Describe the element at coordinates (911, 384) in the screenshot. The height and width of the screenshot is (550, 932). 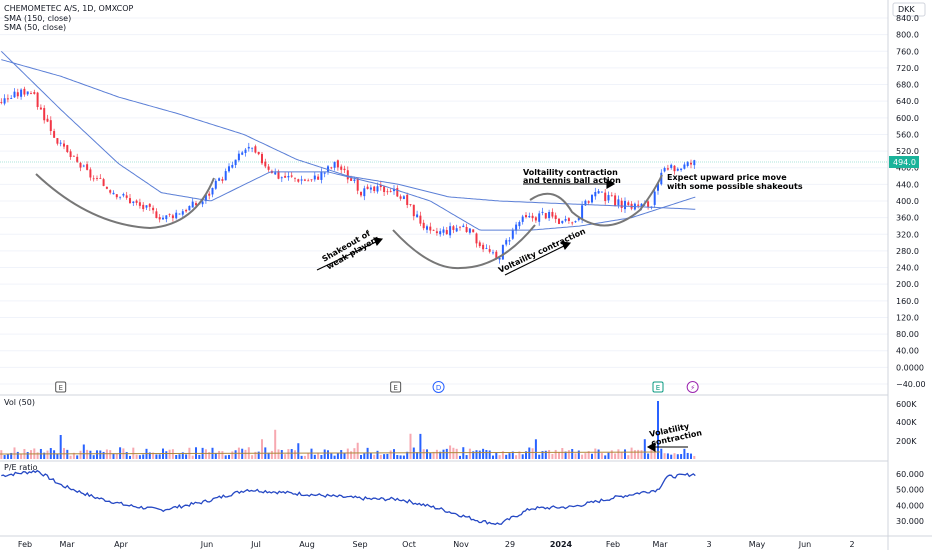
I see `price-tick-label: −40.00` at that location.